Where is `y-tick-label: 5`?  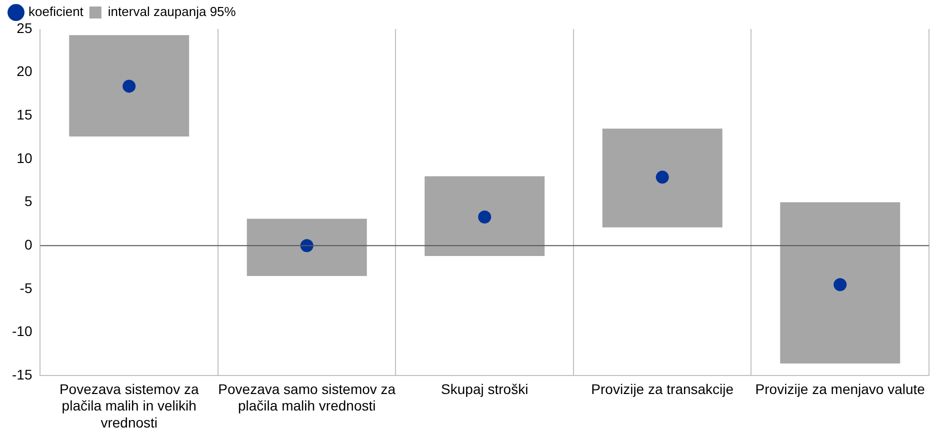 y-tick-label: 5 is located at coordinates (28, 201).